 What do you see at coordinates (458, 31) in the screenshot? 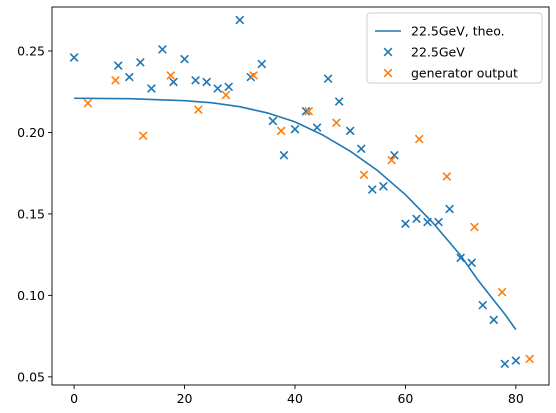
I see `legend-label: 22.5GeV, theo.` at bounding box center [458, 31].